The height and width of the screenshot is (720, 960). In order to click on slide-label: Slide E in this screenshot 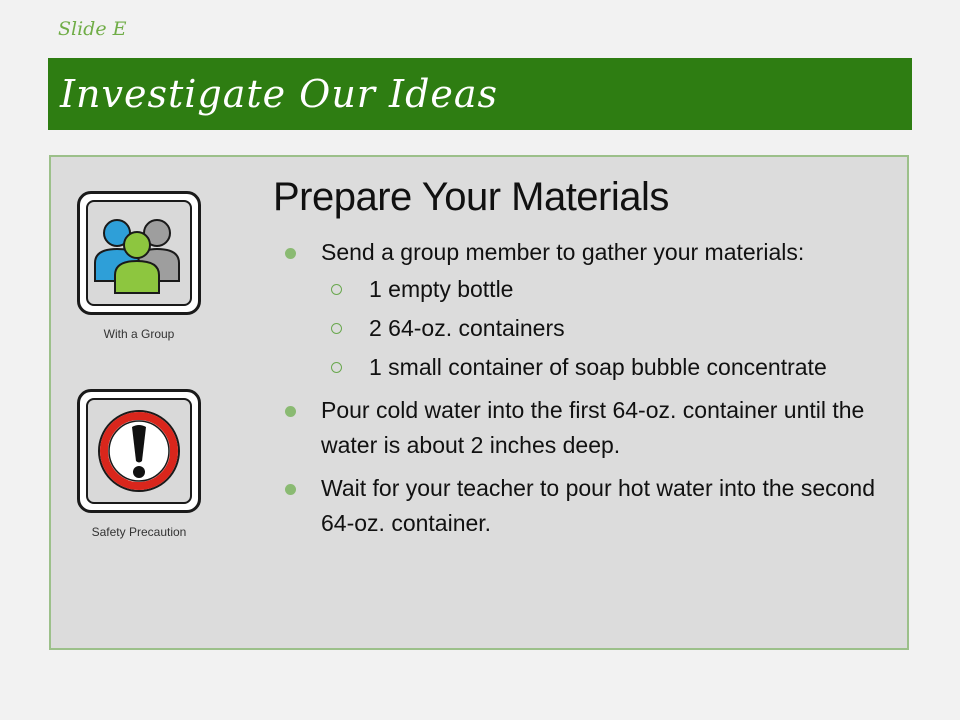, I will do `click(92, 29)`.